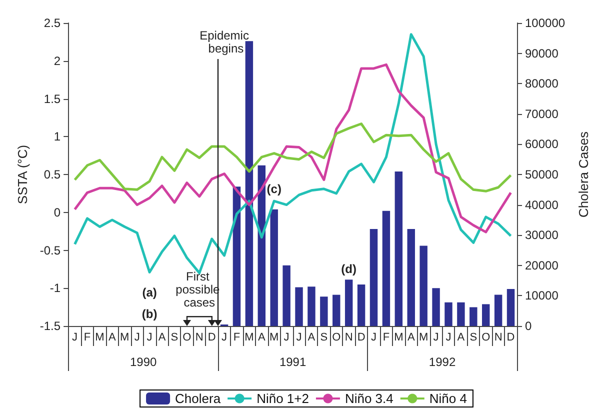 Image resolution: width=613 pixels, height=417 pixels. What do you see at coordinates (52, 99) in the screenshot?
I see `y-tick-label: 1.5` at bounding box center [52, 99].